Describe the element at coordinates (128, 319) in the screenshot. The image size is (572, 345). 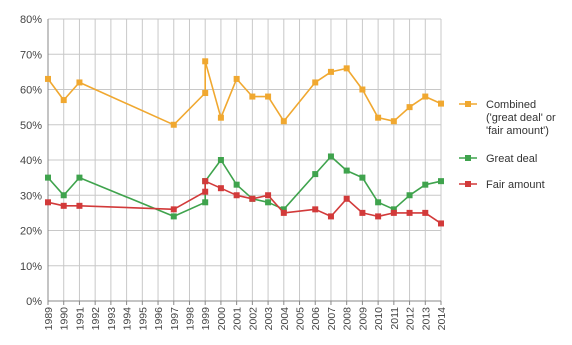
I see `x-tick-label: 1994` at that location.